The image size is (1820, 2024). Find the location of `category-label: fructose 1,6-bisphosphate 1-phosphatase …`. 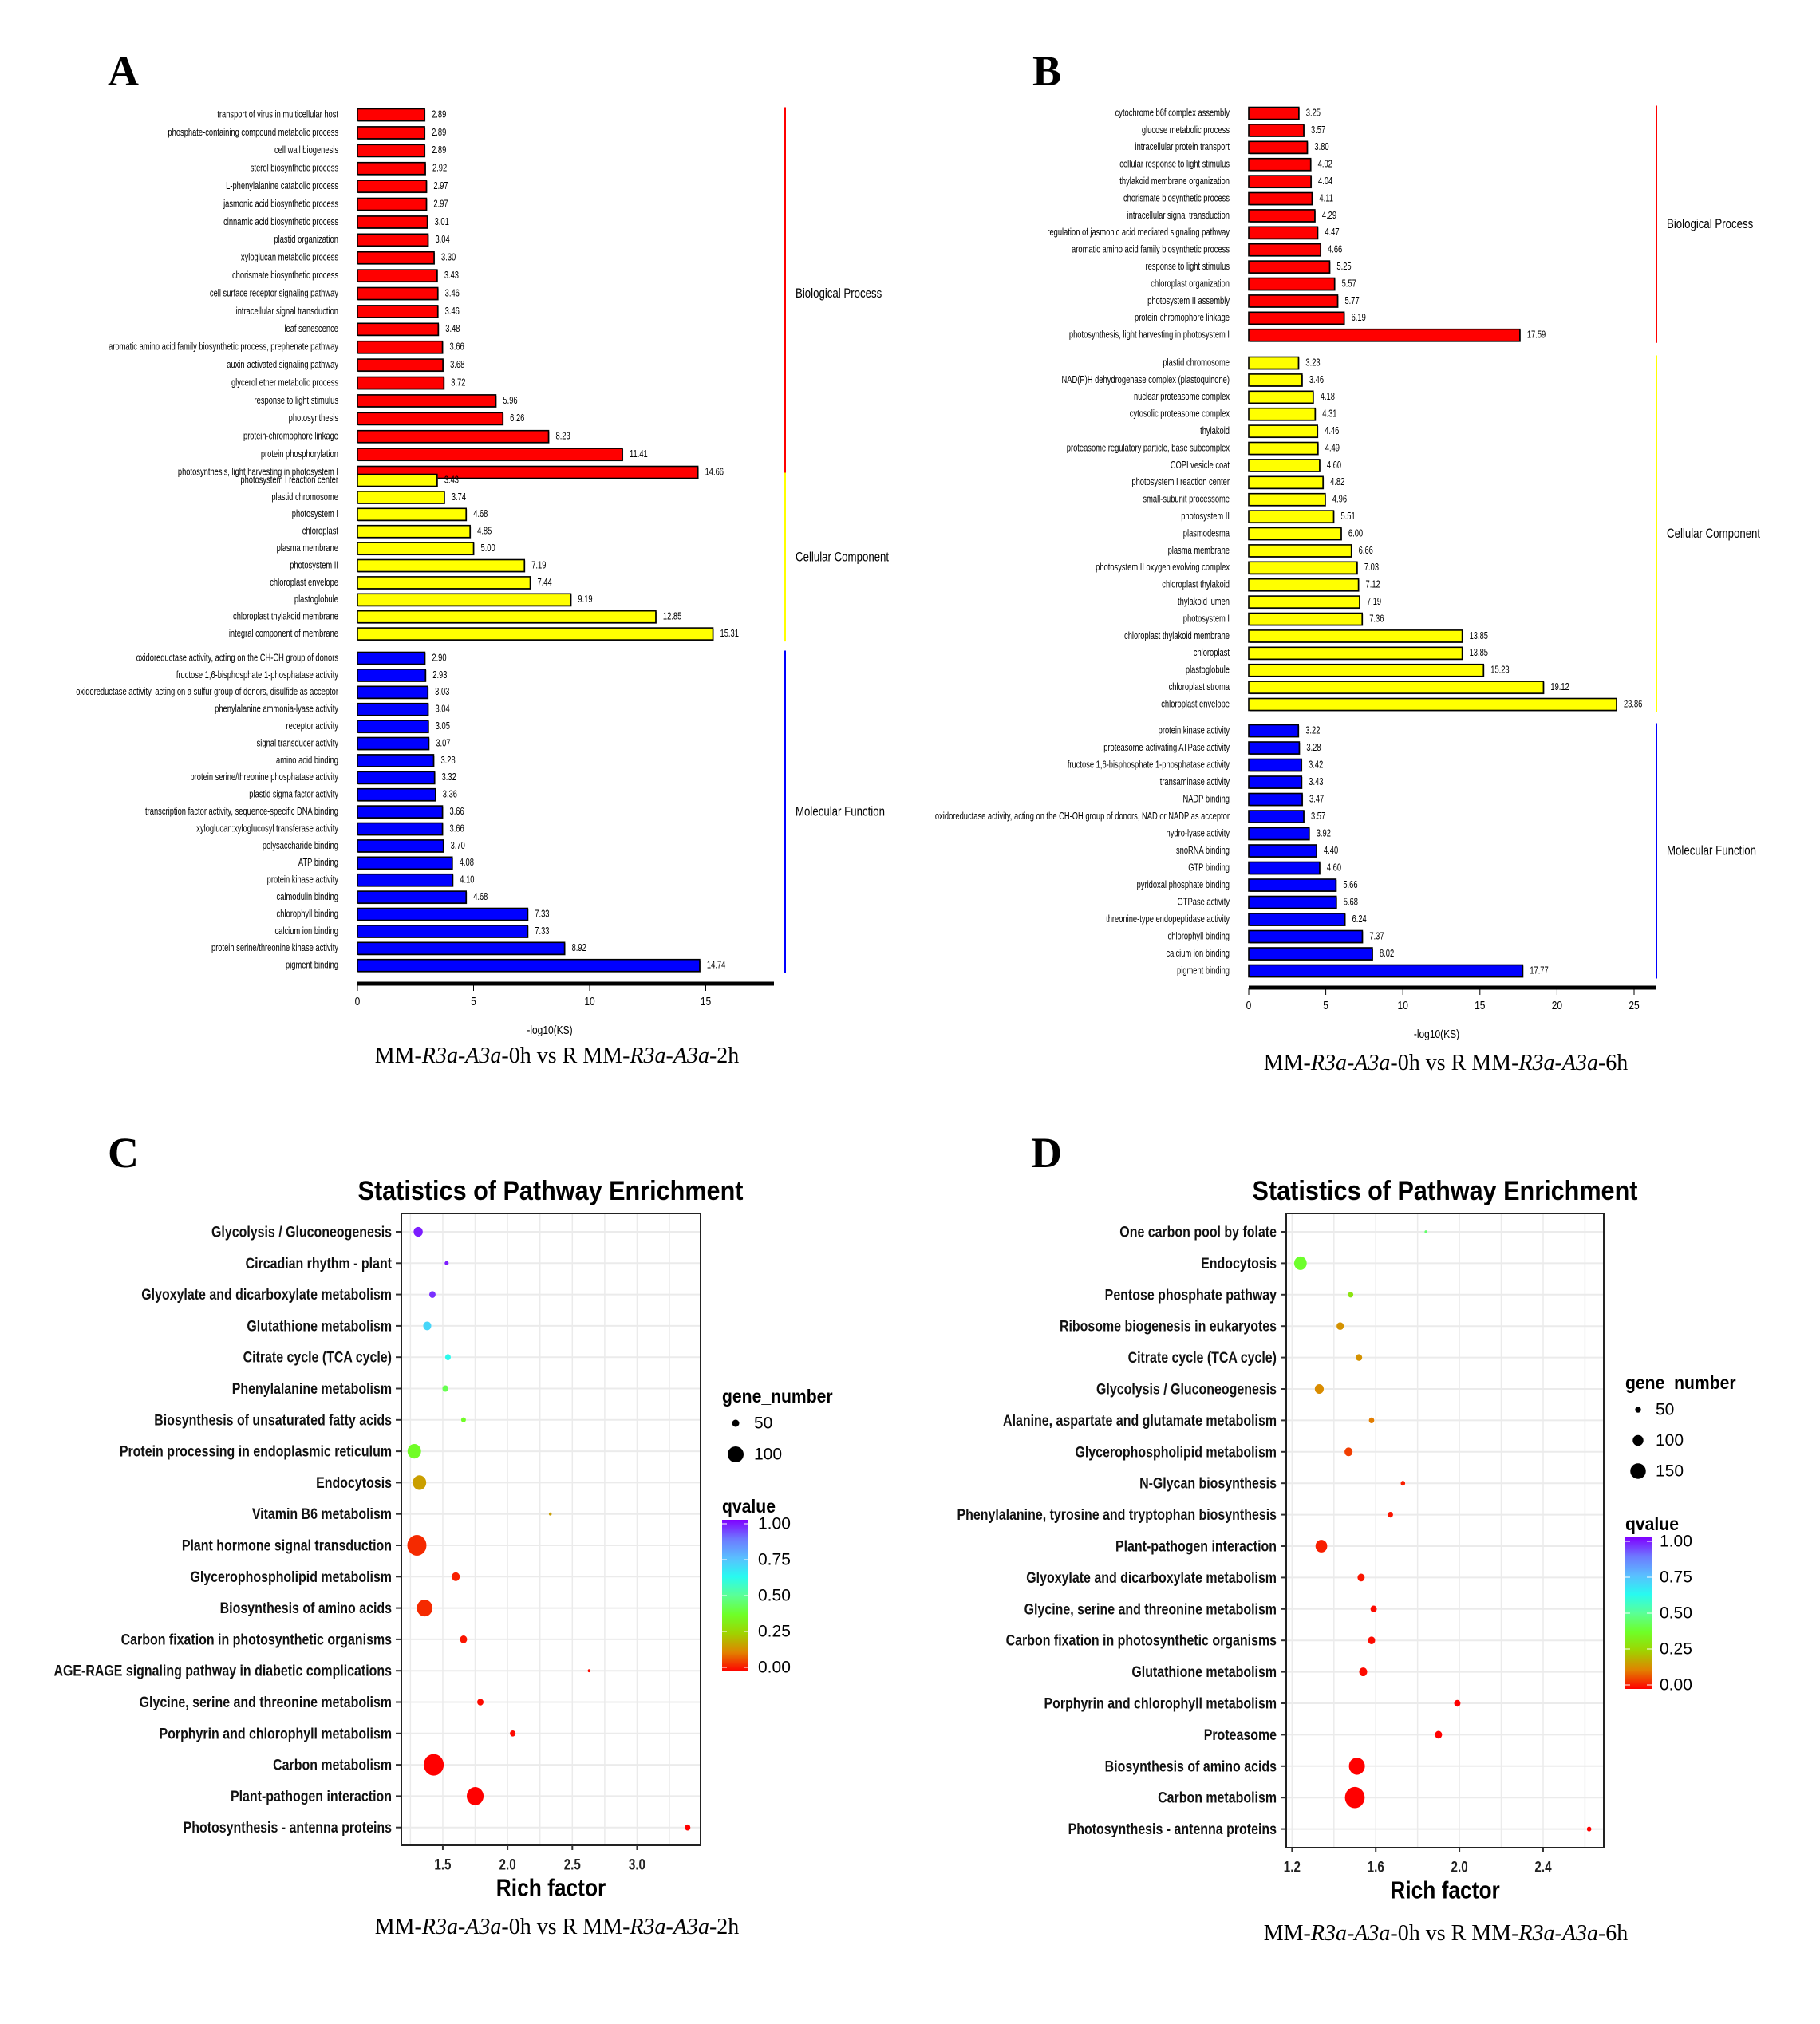

category-label: fructose 1,6-bisphosphate 1-phosphatase … is located at coordinates (1149, 765).